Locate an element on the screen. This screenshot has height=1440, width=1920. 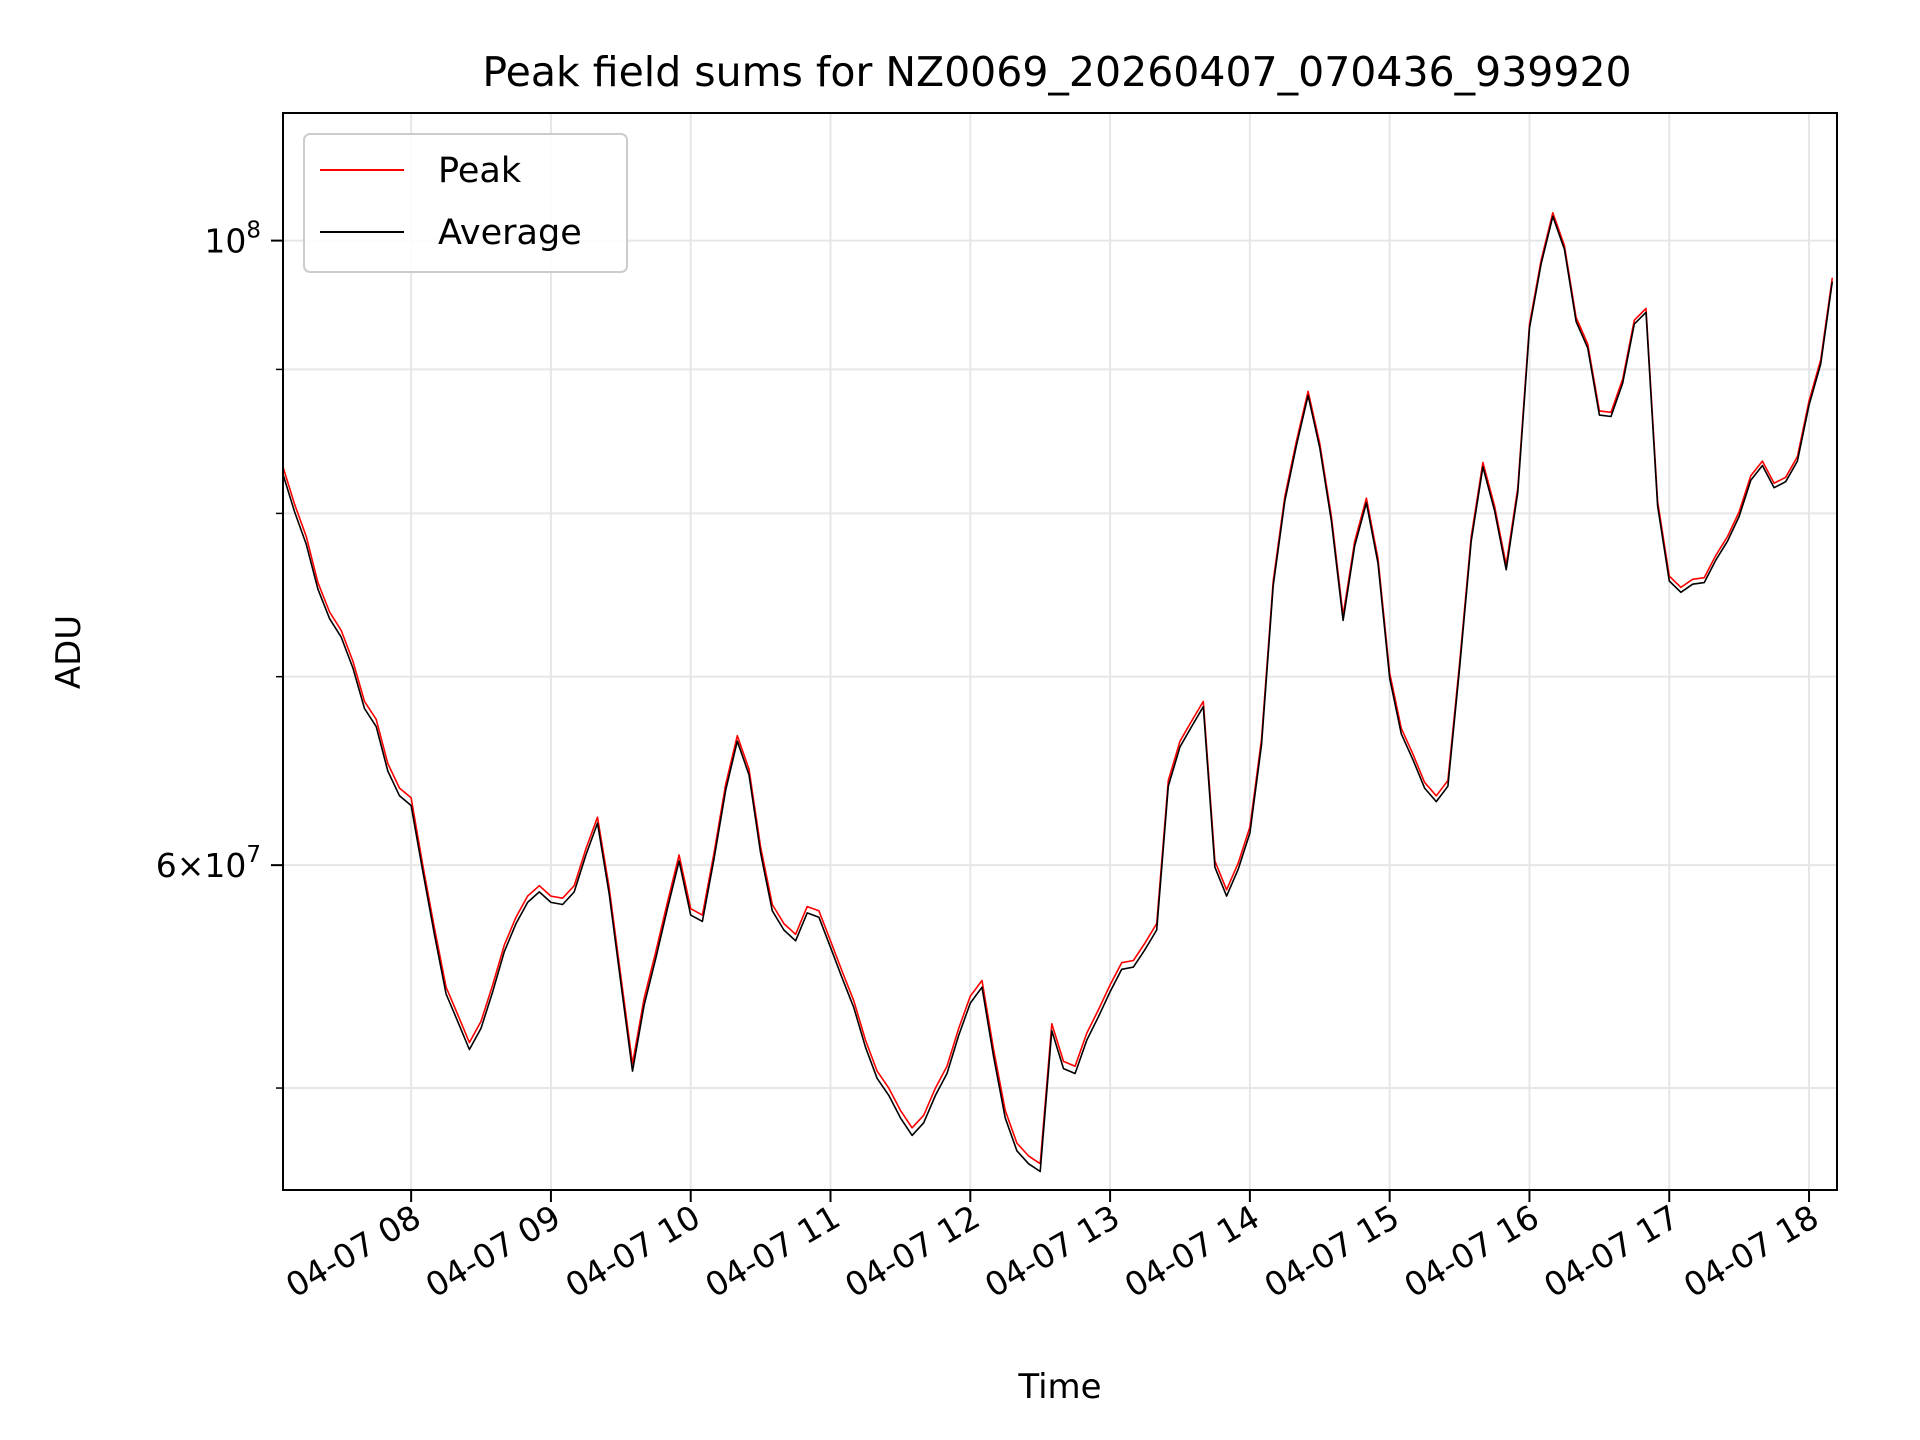
y-axis-label: ADU is located at coordinates (69, 652).